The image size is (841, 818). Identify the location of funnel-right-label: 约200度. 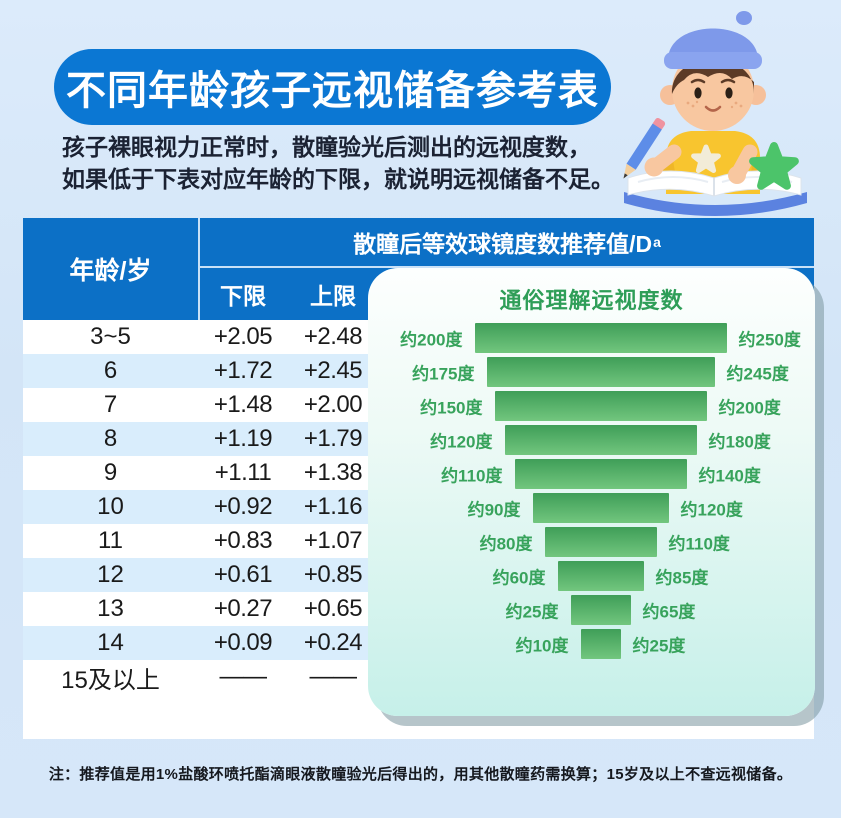
(749, 408).